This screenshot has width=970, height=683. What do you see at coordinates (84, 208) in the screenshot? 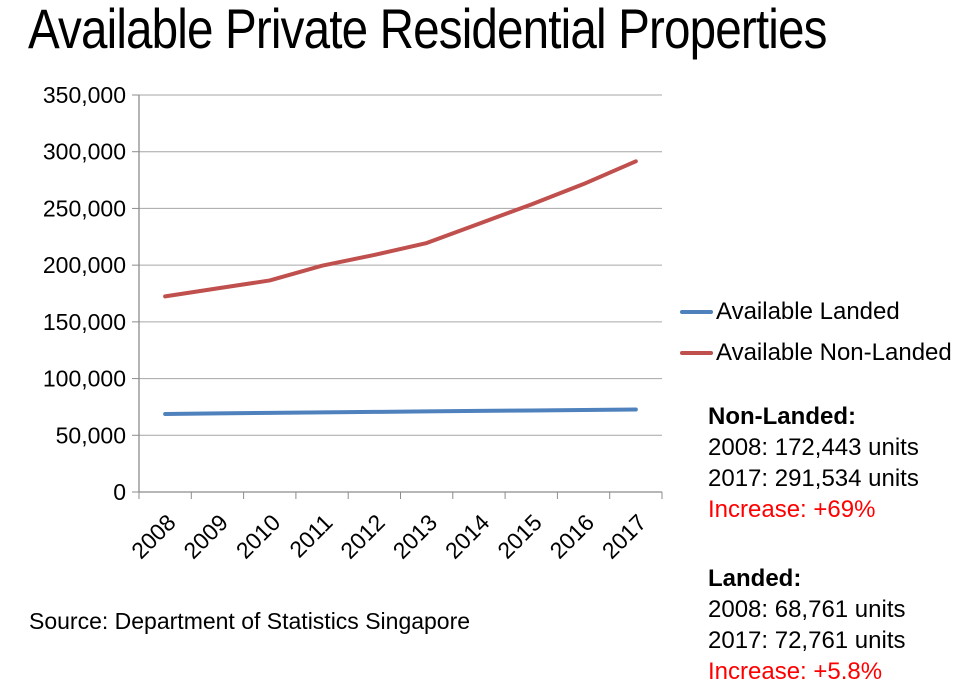
I see `y-axis-label: 250,000` at bounding box center [84, 208].